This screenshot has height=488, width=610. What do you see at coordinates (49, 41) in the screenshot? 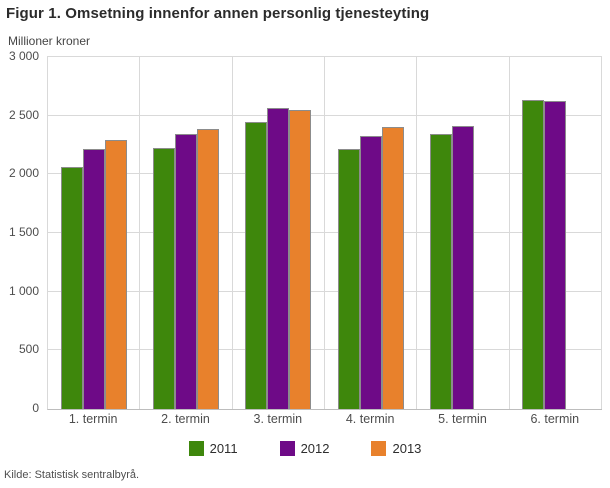
I see `y-axis-unit-label: Millioner kroner` at bounding box center [49, 41].